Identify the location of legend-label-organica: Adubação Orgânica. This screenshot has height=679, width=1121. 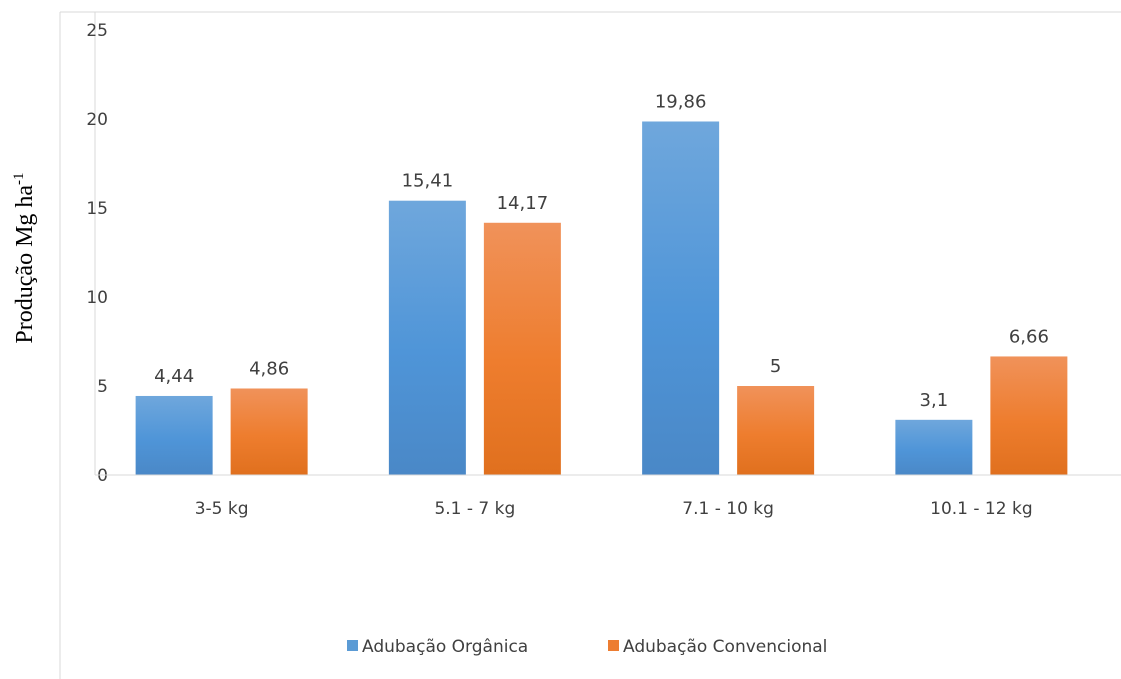
(445, 647).